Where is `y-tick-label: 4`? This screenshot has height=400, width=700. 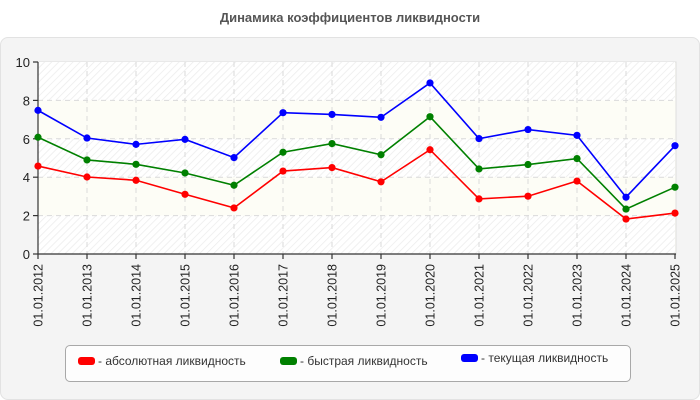
y-tick-label: 4 is located at coordinates (26, 177).